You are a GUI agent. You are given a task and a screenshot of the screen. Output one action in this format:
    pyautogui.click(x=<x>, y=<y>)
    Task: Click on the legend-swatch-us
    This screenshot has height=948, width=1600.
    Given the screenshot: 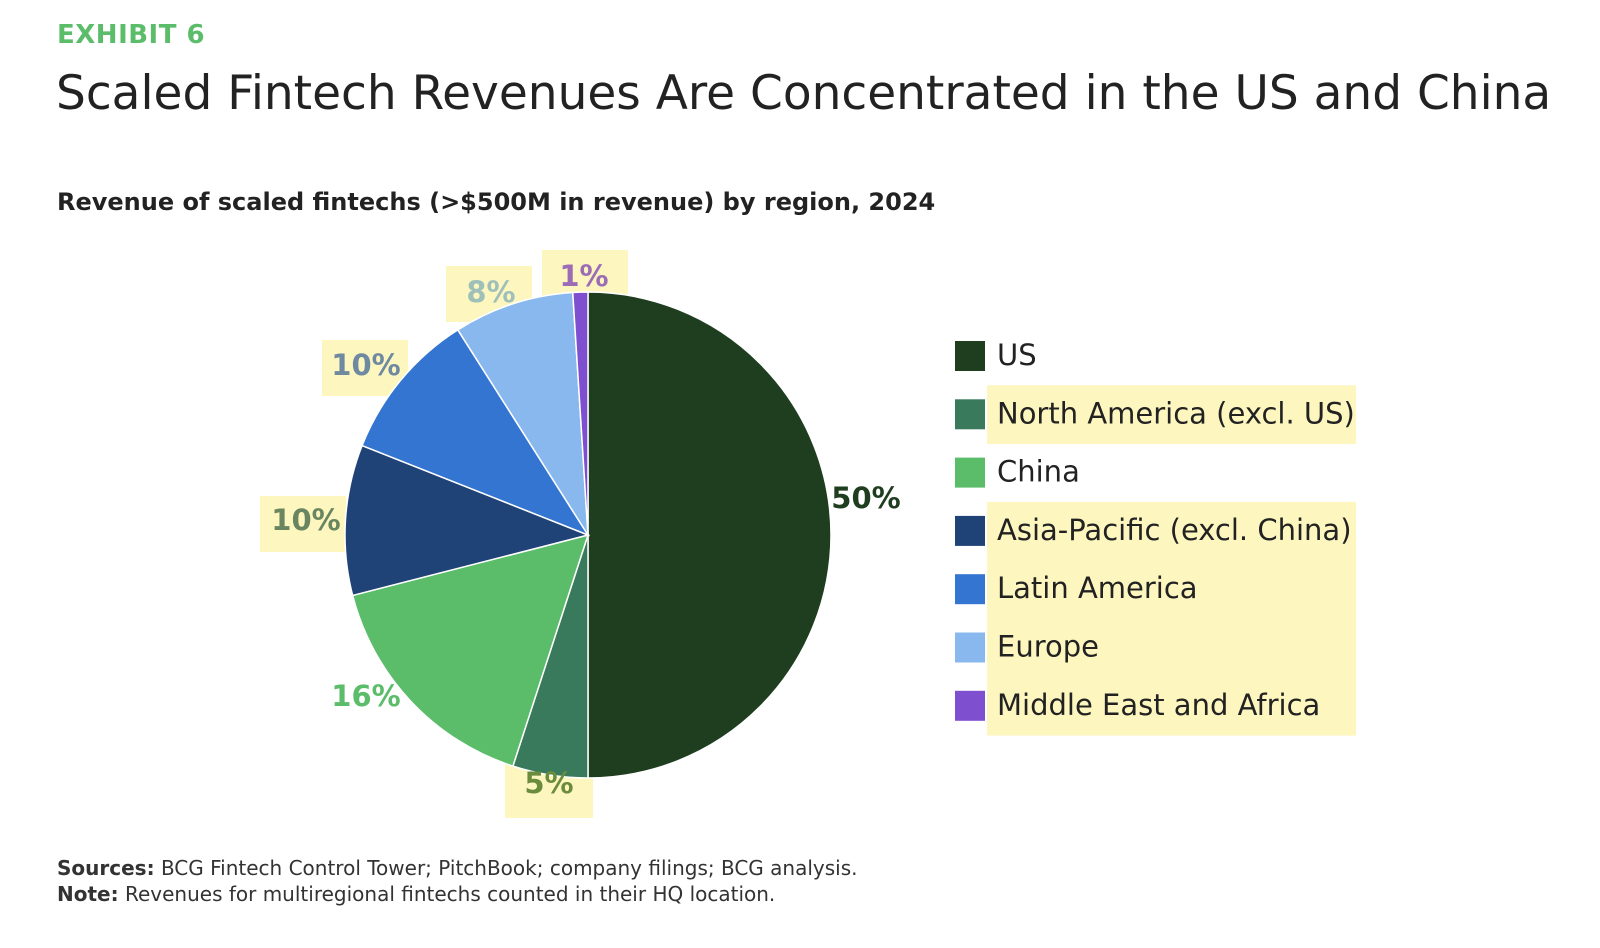 What is the action you would take?
    pyautogui.click(x=970, y=356)
    